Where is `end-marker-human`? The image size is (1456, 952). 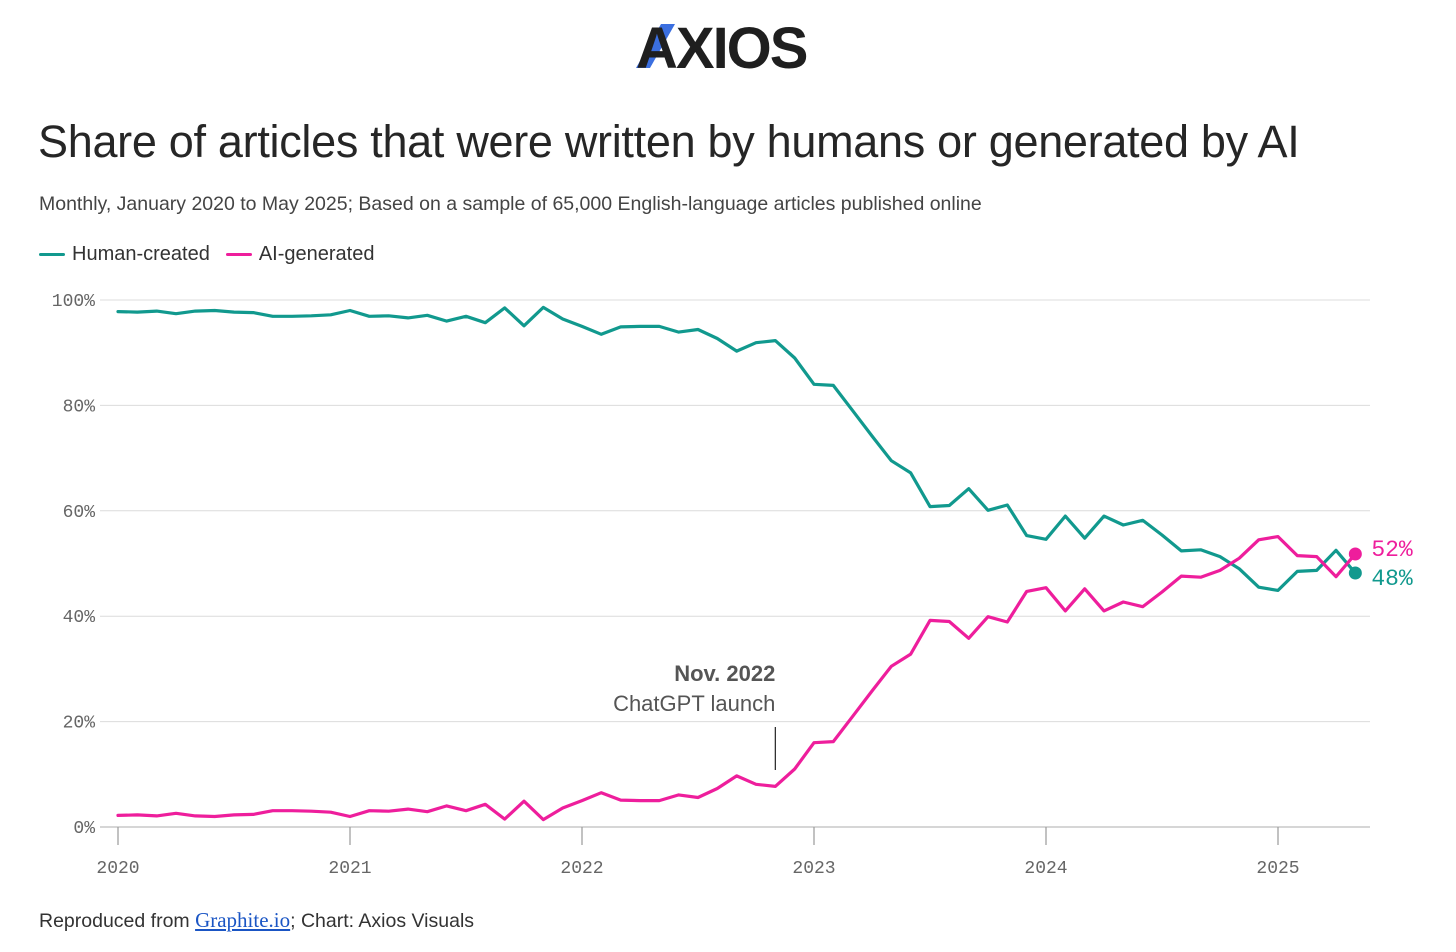 end-marker-human is located at coordinates (1355, 573).